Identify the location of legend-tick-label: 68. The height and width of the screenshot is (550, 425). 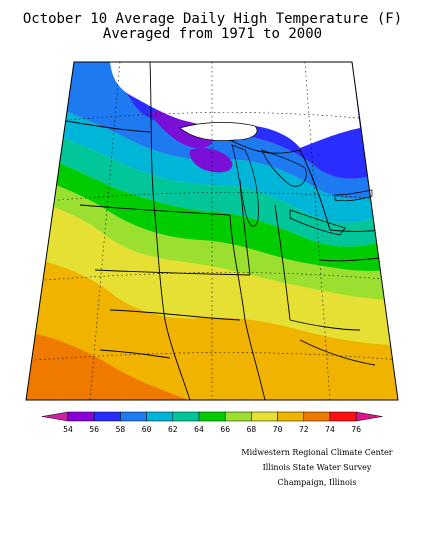
(252, 429).